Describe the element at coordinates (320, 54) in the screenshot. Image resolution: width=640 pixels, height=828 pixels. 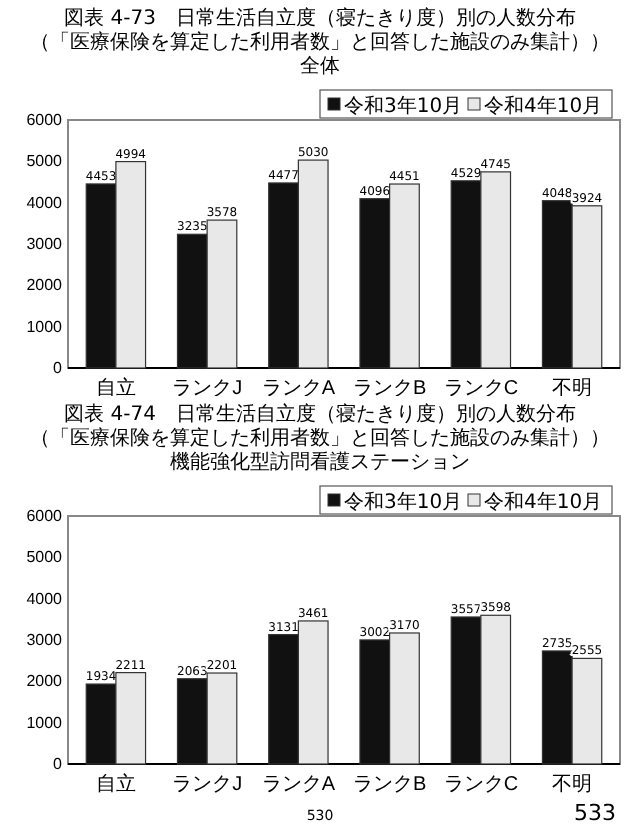
I see `chart-subtitle: （「医療保険を算定した利用者数」と回答した施設のみ集計））全体` at that location.